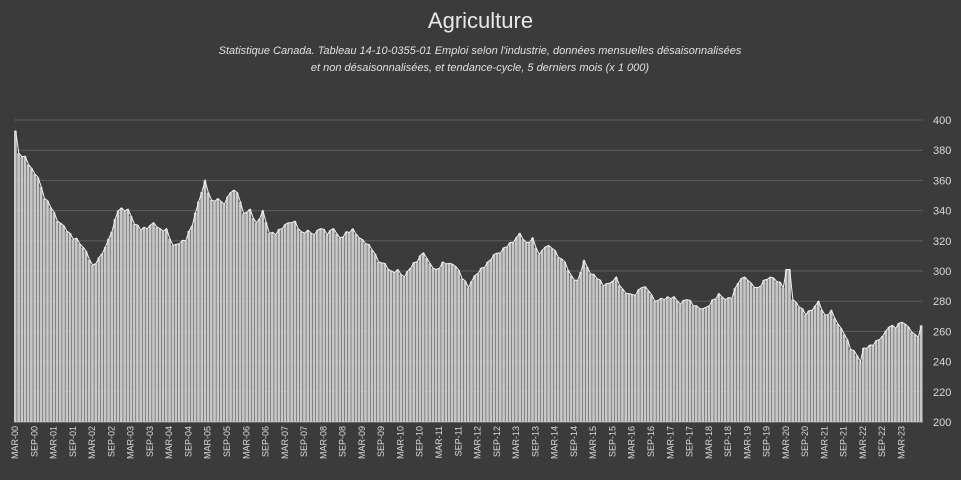  I want to click on y-tick-label: 360, so click(942, 181).